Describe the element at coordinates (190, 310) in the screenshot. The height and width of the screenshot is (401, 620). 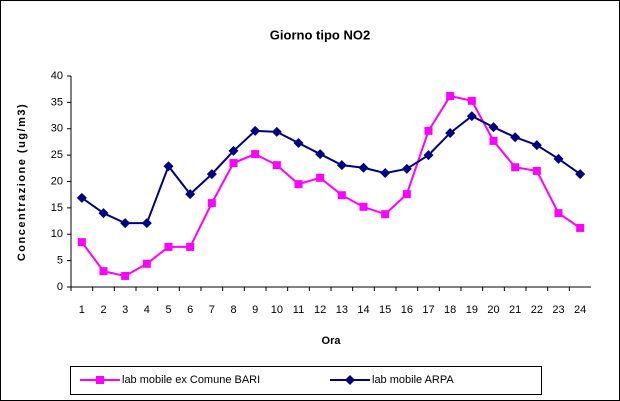
I see `x-tick-label: 6` at that location.